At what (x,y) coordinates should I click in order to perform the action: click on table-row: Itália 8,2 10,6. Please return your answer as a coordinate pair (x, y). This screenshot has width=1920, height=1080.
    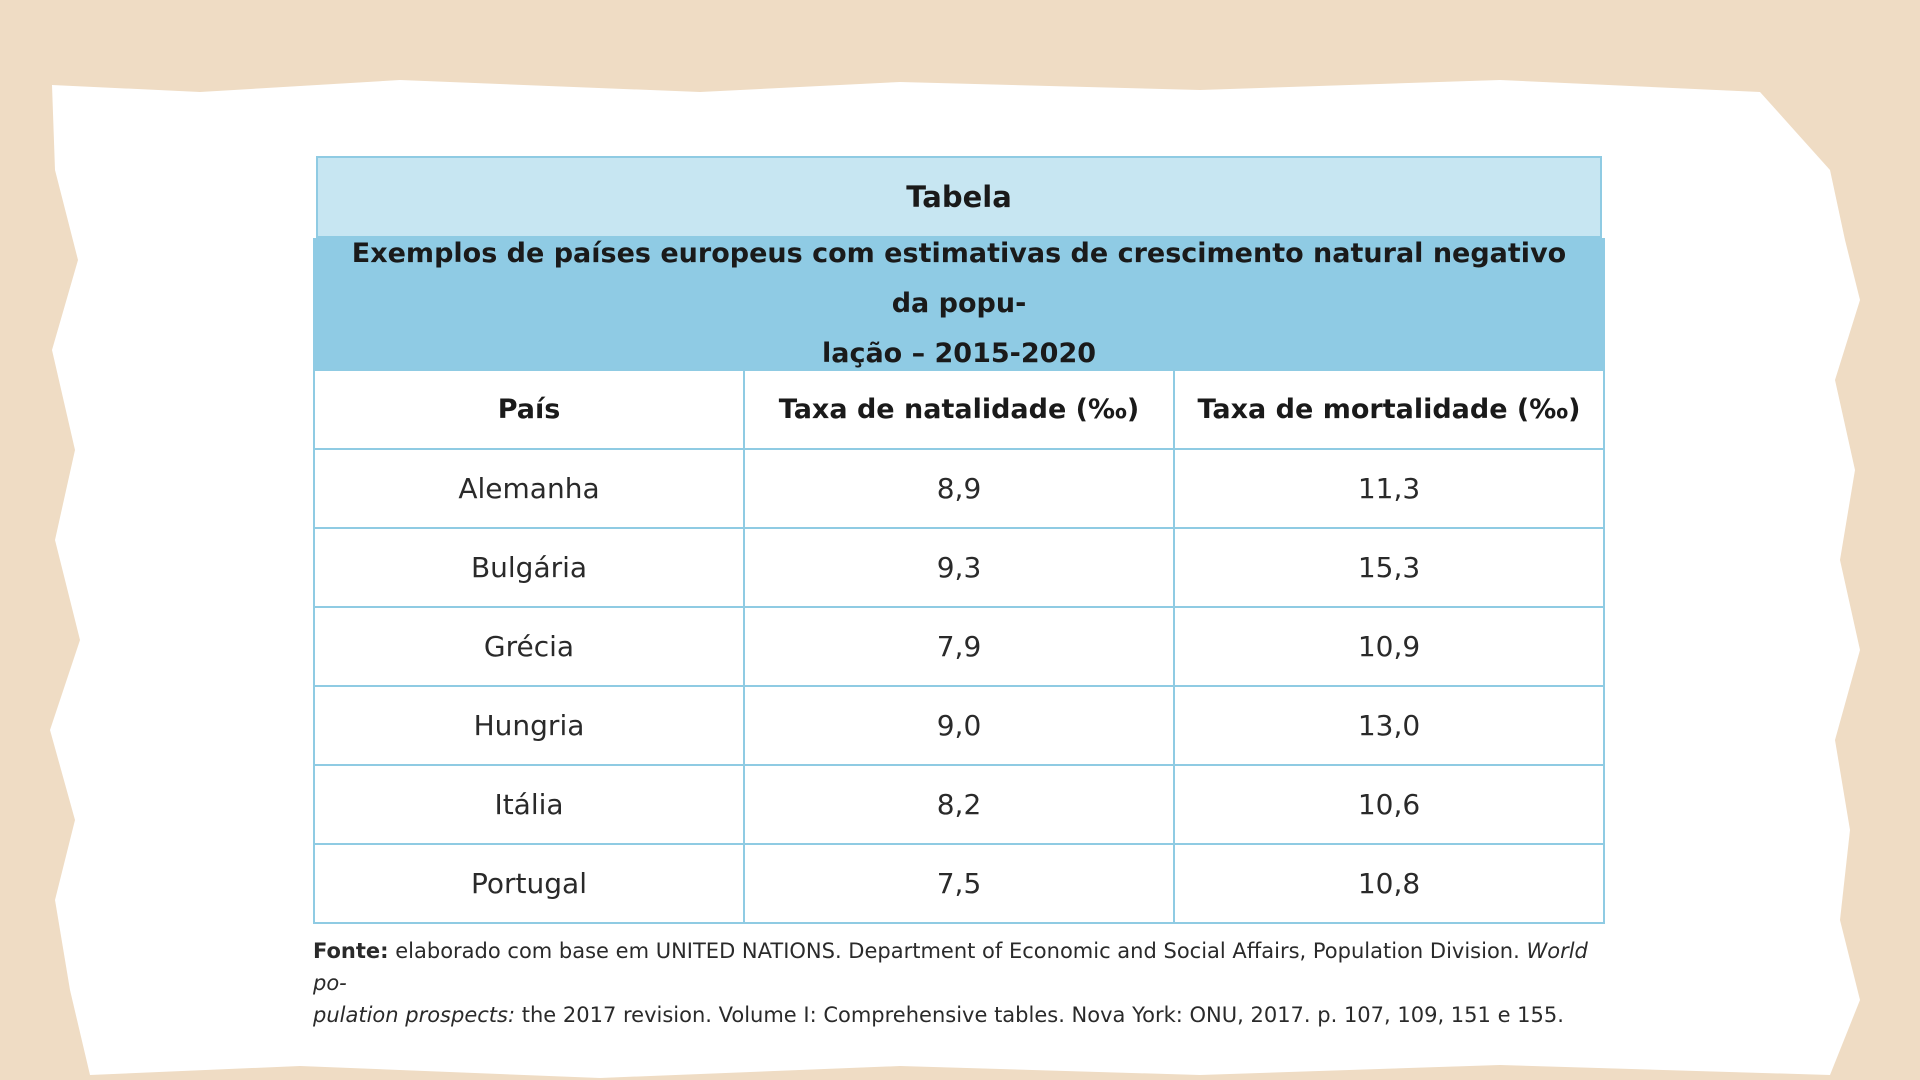
    Looking at the image, I should click on (959, 804).